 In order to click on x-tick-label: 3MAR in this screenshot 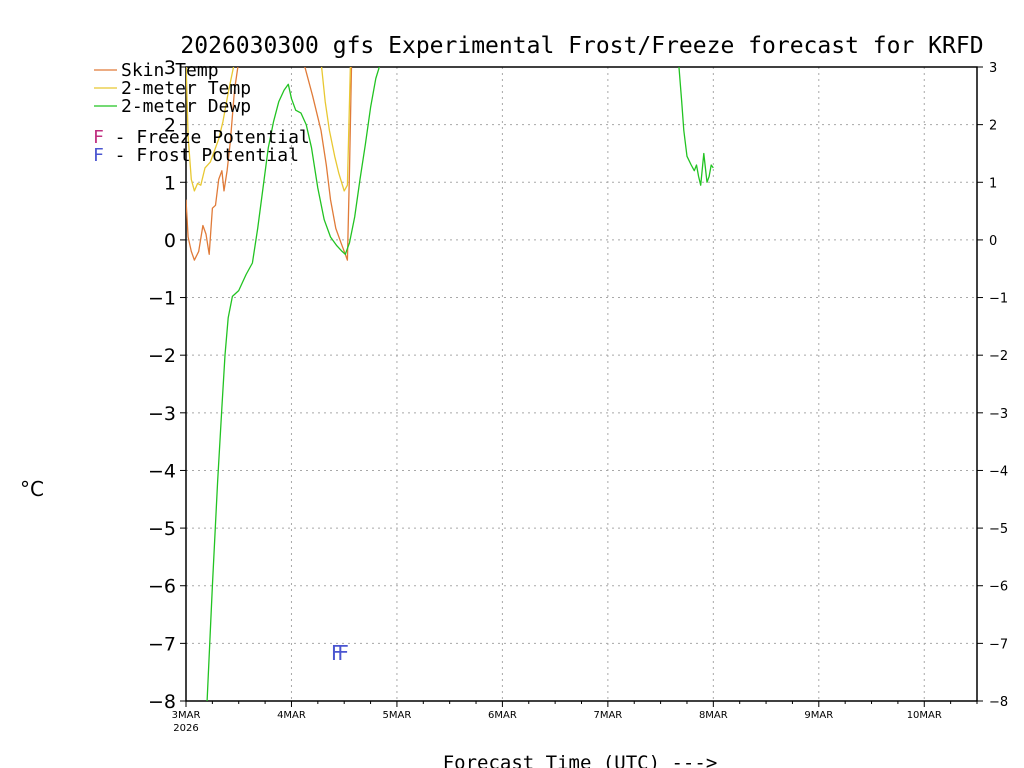, I will do `click(186, 715)`.